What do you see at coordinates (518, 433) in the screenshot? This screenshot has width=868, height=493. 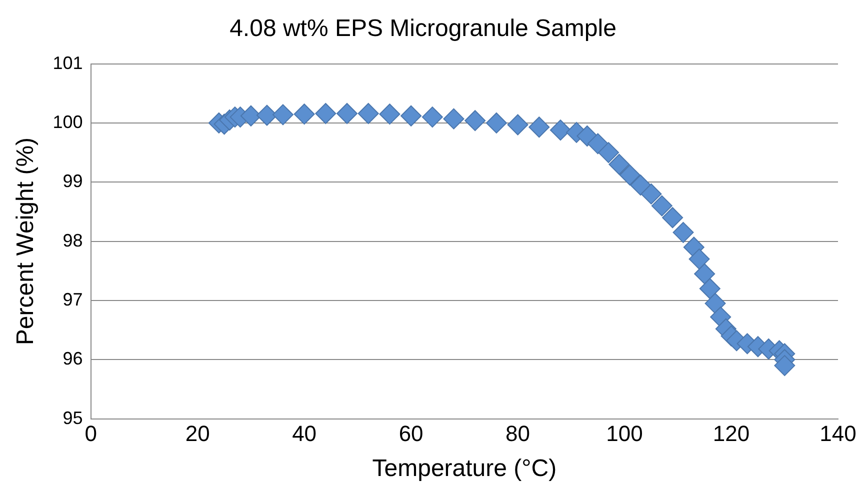 I see `x-tick-label: 80` at bounding box center [518, 433].